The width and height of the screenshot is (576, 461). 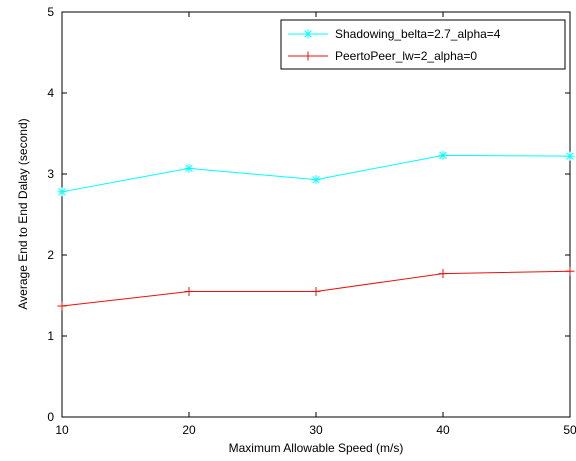 I want to click on legend-label-shadowing: Shadowing_belta=2.7_alpha=4, so click(x=418, y=34).